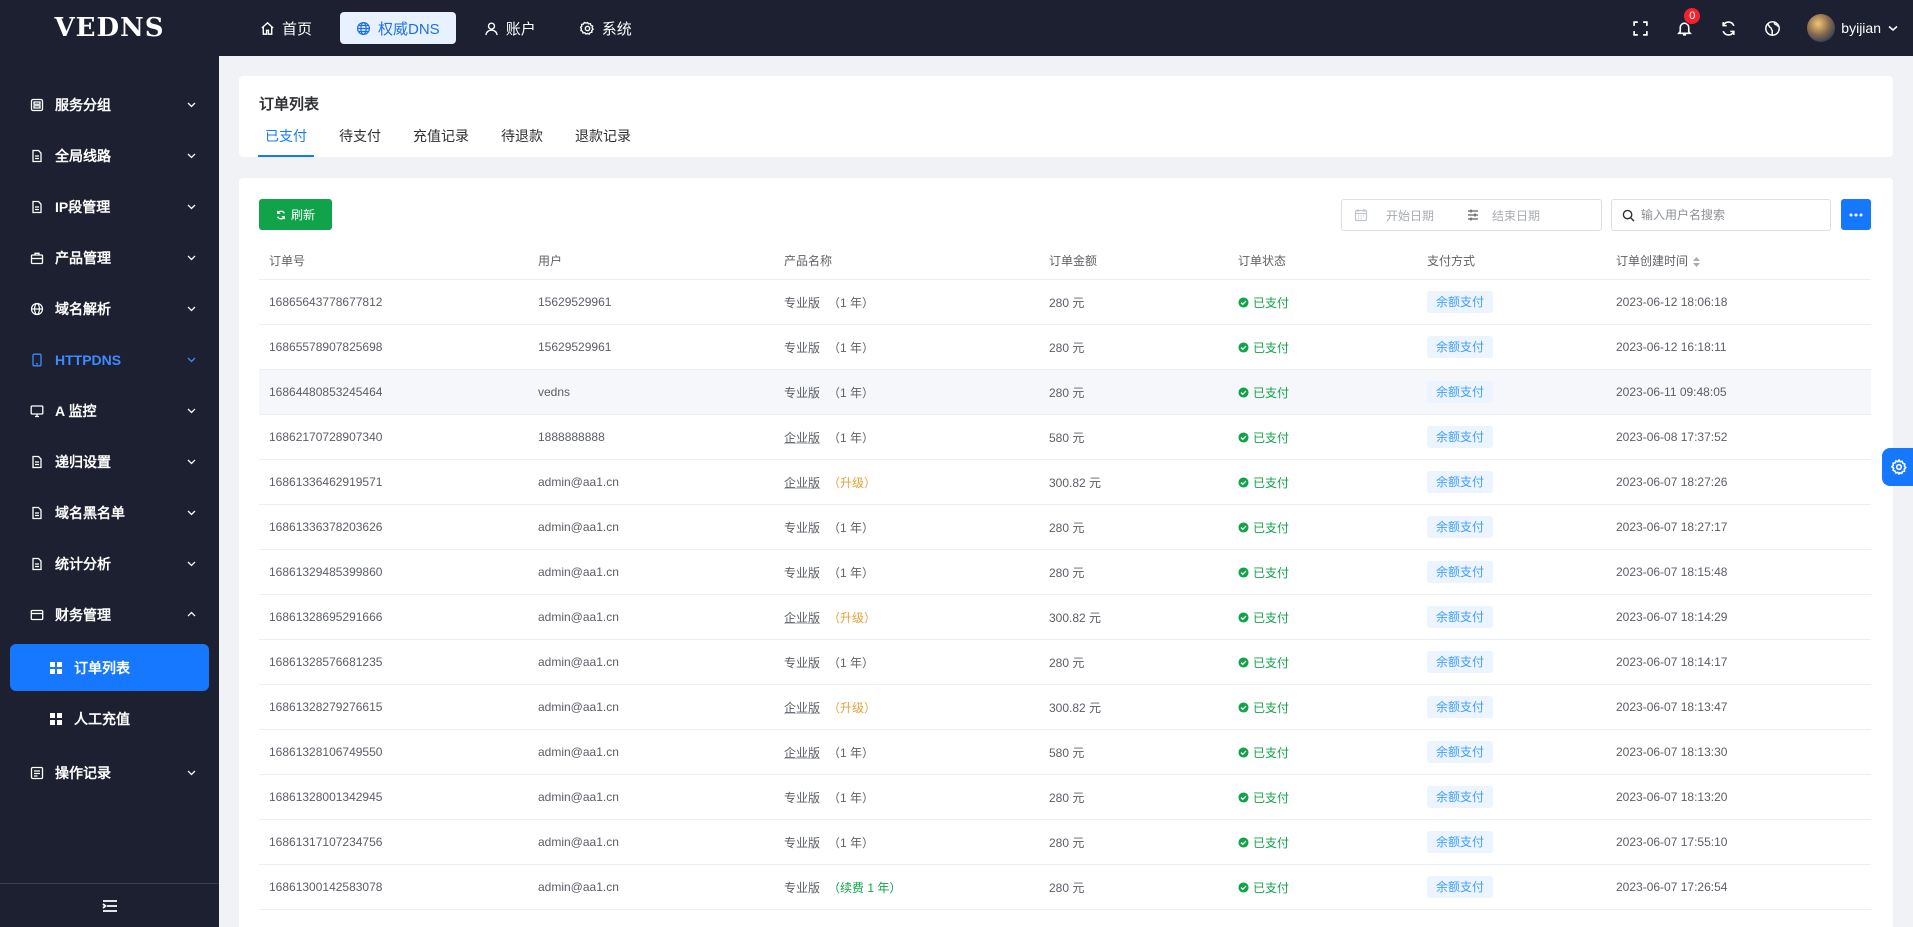  I want to click on order-tabs: 已支付 待支付 充值记录 待退款 退款记录, so click(444, 141).